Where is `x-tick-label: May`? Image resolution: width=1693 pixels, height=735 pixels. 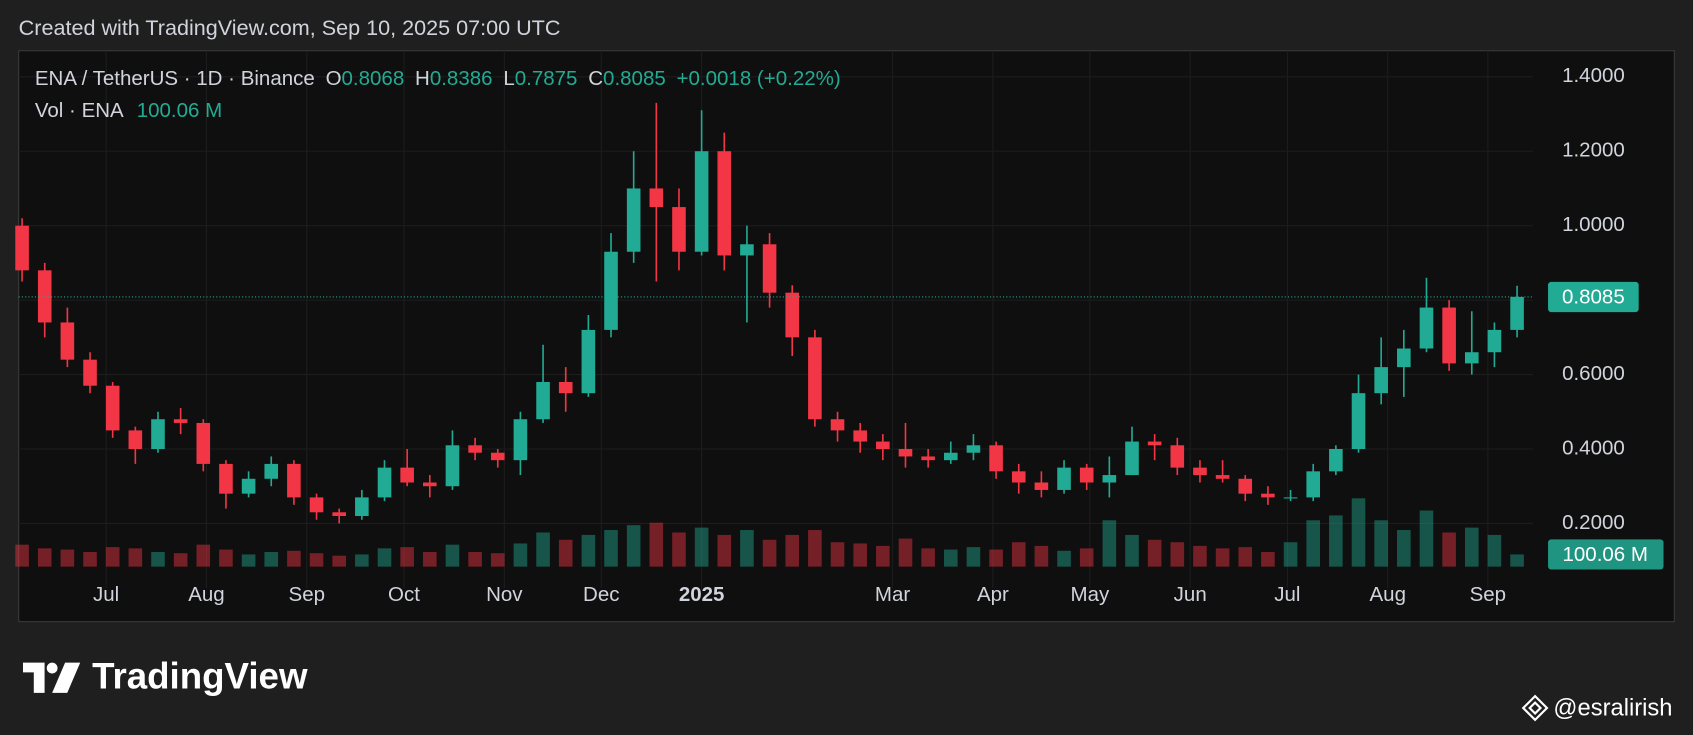 x-tick-label: May is located at coordinates (1090, 594).